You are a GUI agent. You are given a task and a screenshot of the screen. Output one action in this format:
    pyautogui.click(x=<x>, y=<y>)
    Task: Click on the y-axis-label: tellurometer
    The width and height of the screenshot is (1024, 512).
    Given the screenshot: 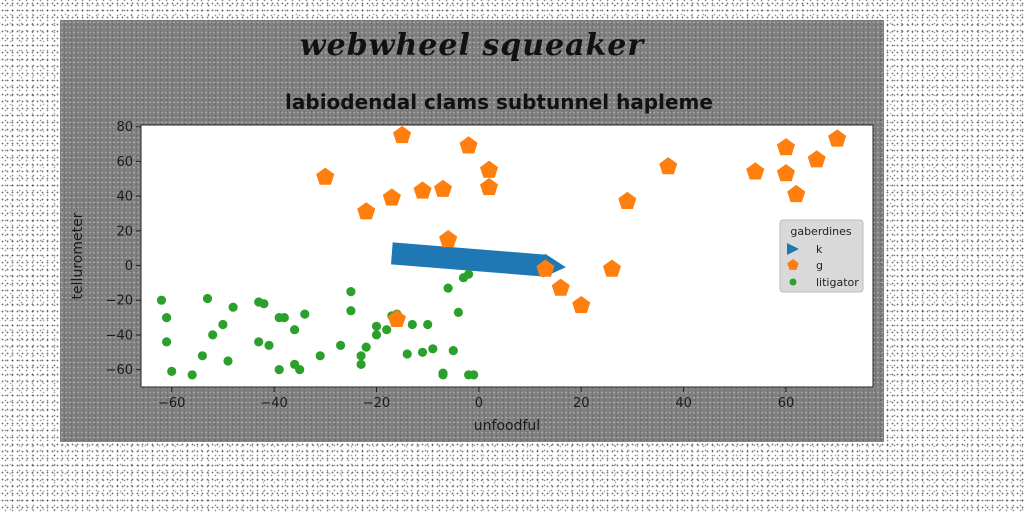 What is the action you would take?
    pyautogui.click(x=78, y=255)
    